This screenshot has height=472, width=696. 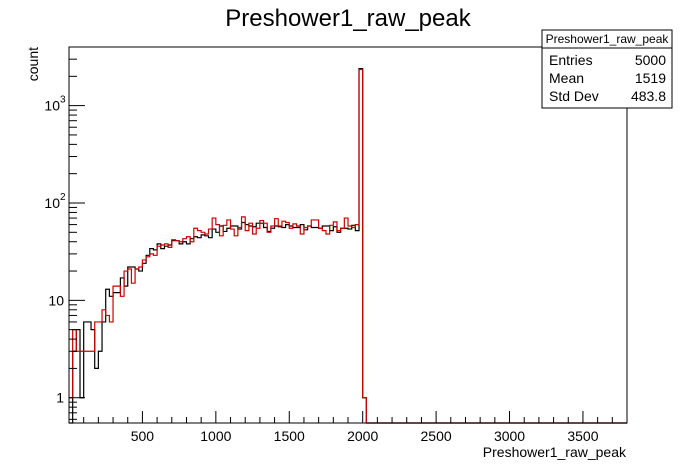 I want to click on x-tick-label: 2500, so click(x=436, y=436).